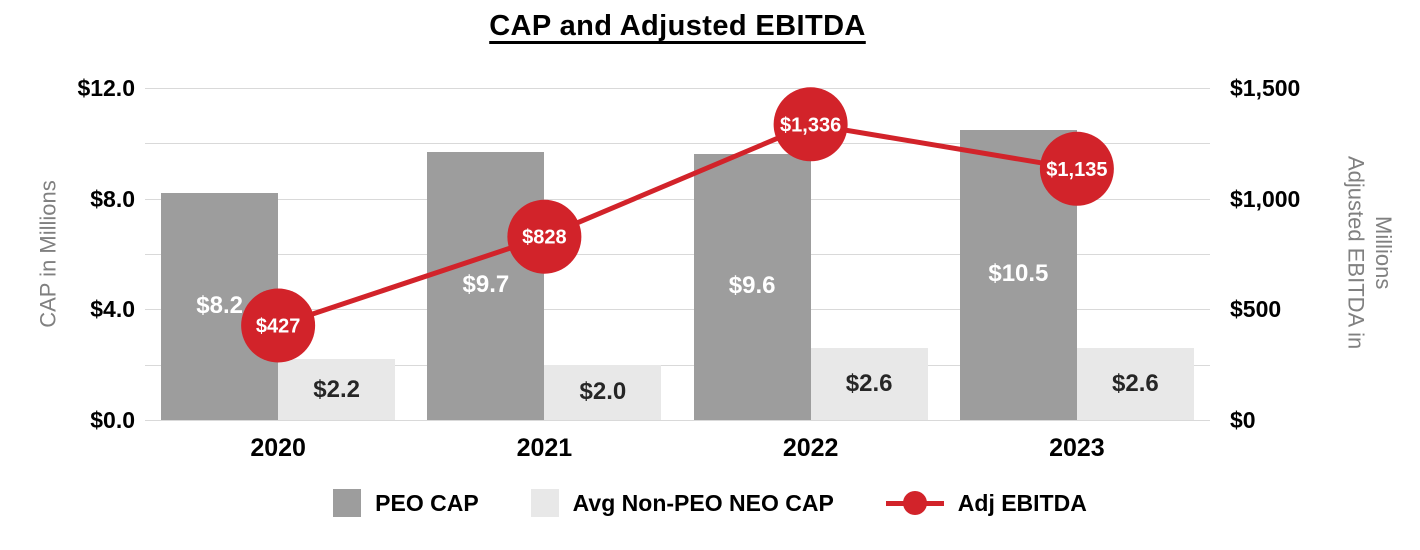 The width and height of the screenshot is (1420, 550). What do you see at coordinates (1295, 254) in the screenshot?
I see `right-axis-ticks: $0 $500 $1,000 $1,500` at bounding box center [1295, 254].